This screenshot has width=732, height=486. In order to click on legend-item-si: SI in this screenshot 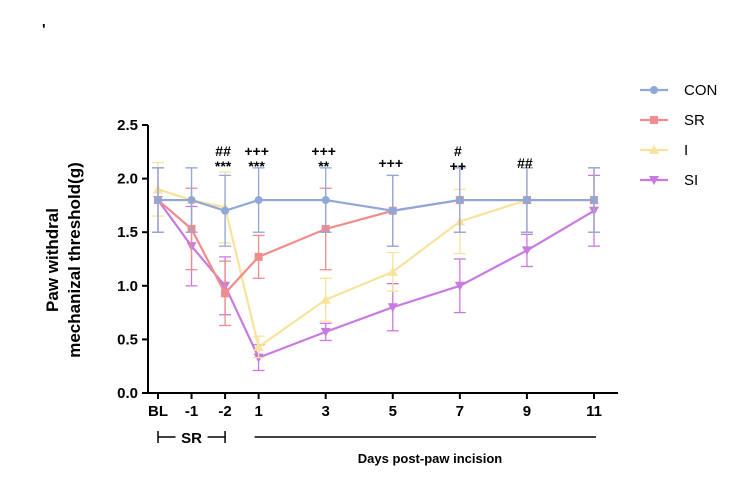, I will do `click(669, 180)`.